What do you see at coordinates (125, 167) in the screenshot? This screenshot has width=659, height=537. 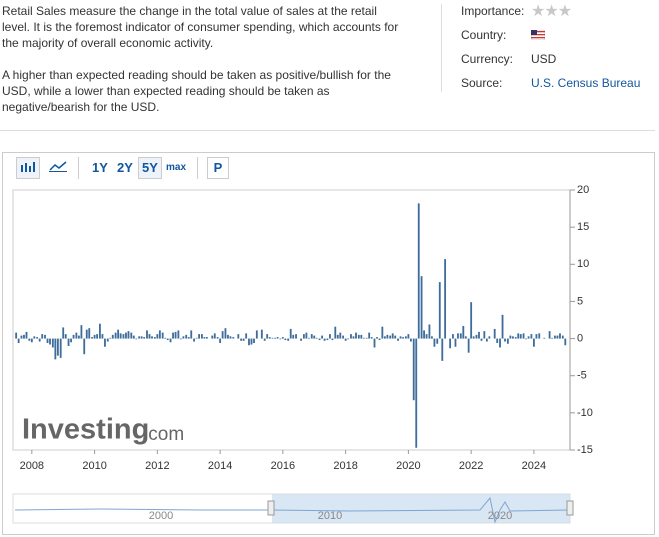 I see `range-button: 2Y` at bounding box center [125, 167].